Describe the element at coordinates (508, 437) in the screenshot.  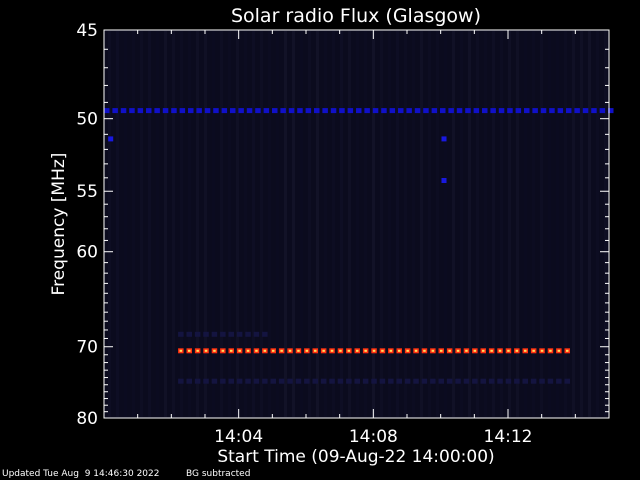
I see `x-tick-label: 14:12` at that location.